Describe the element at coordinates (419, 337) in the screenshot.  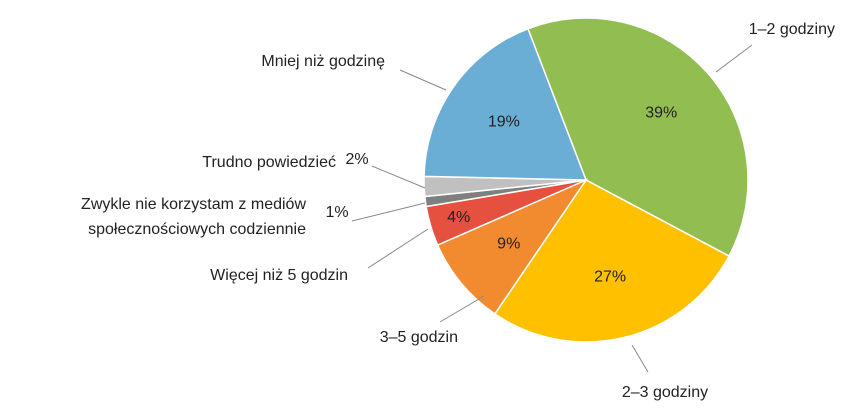
I see `category-label: 3–5 godzin` at that location.